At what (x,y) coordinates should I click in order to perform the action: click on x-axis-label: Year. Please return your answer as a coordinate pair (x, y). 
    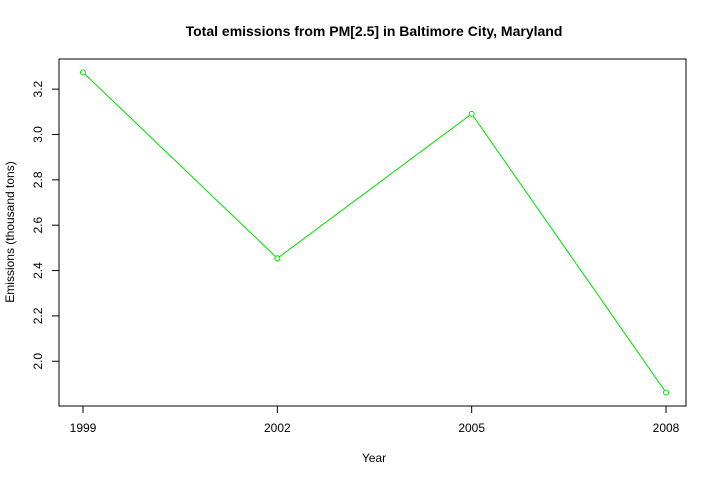
    Looking at the image, I should click on (374, 458).